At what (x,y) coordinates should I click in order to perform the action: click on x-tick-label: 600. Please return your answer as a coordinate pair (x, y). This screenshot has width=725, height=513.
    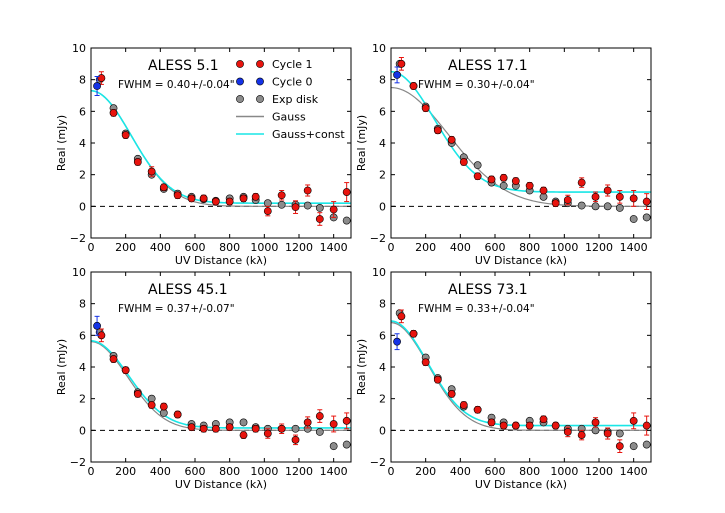
    Looking at the image, I should click on (195, 471).